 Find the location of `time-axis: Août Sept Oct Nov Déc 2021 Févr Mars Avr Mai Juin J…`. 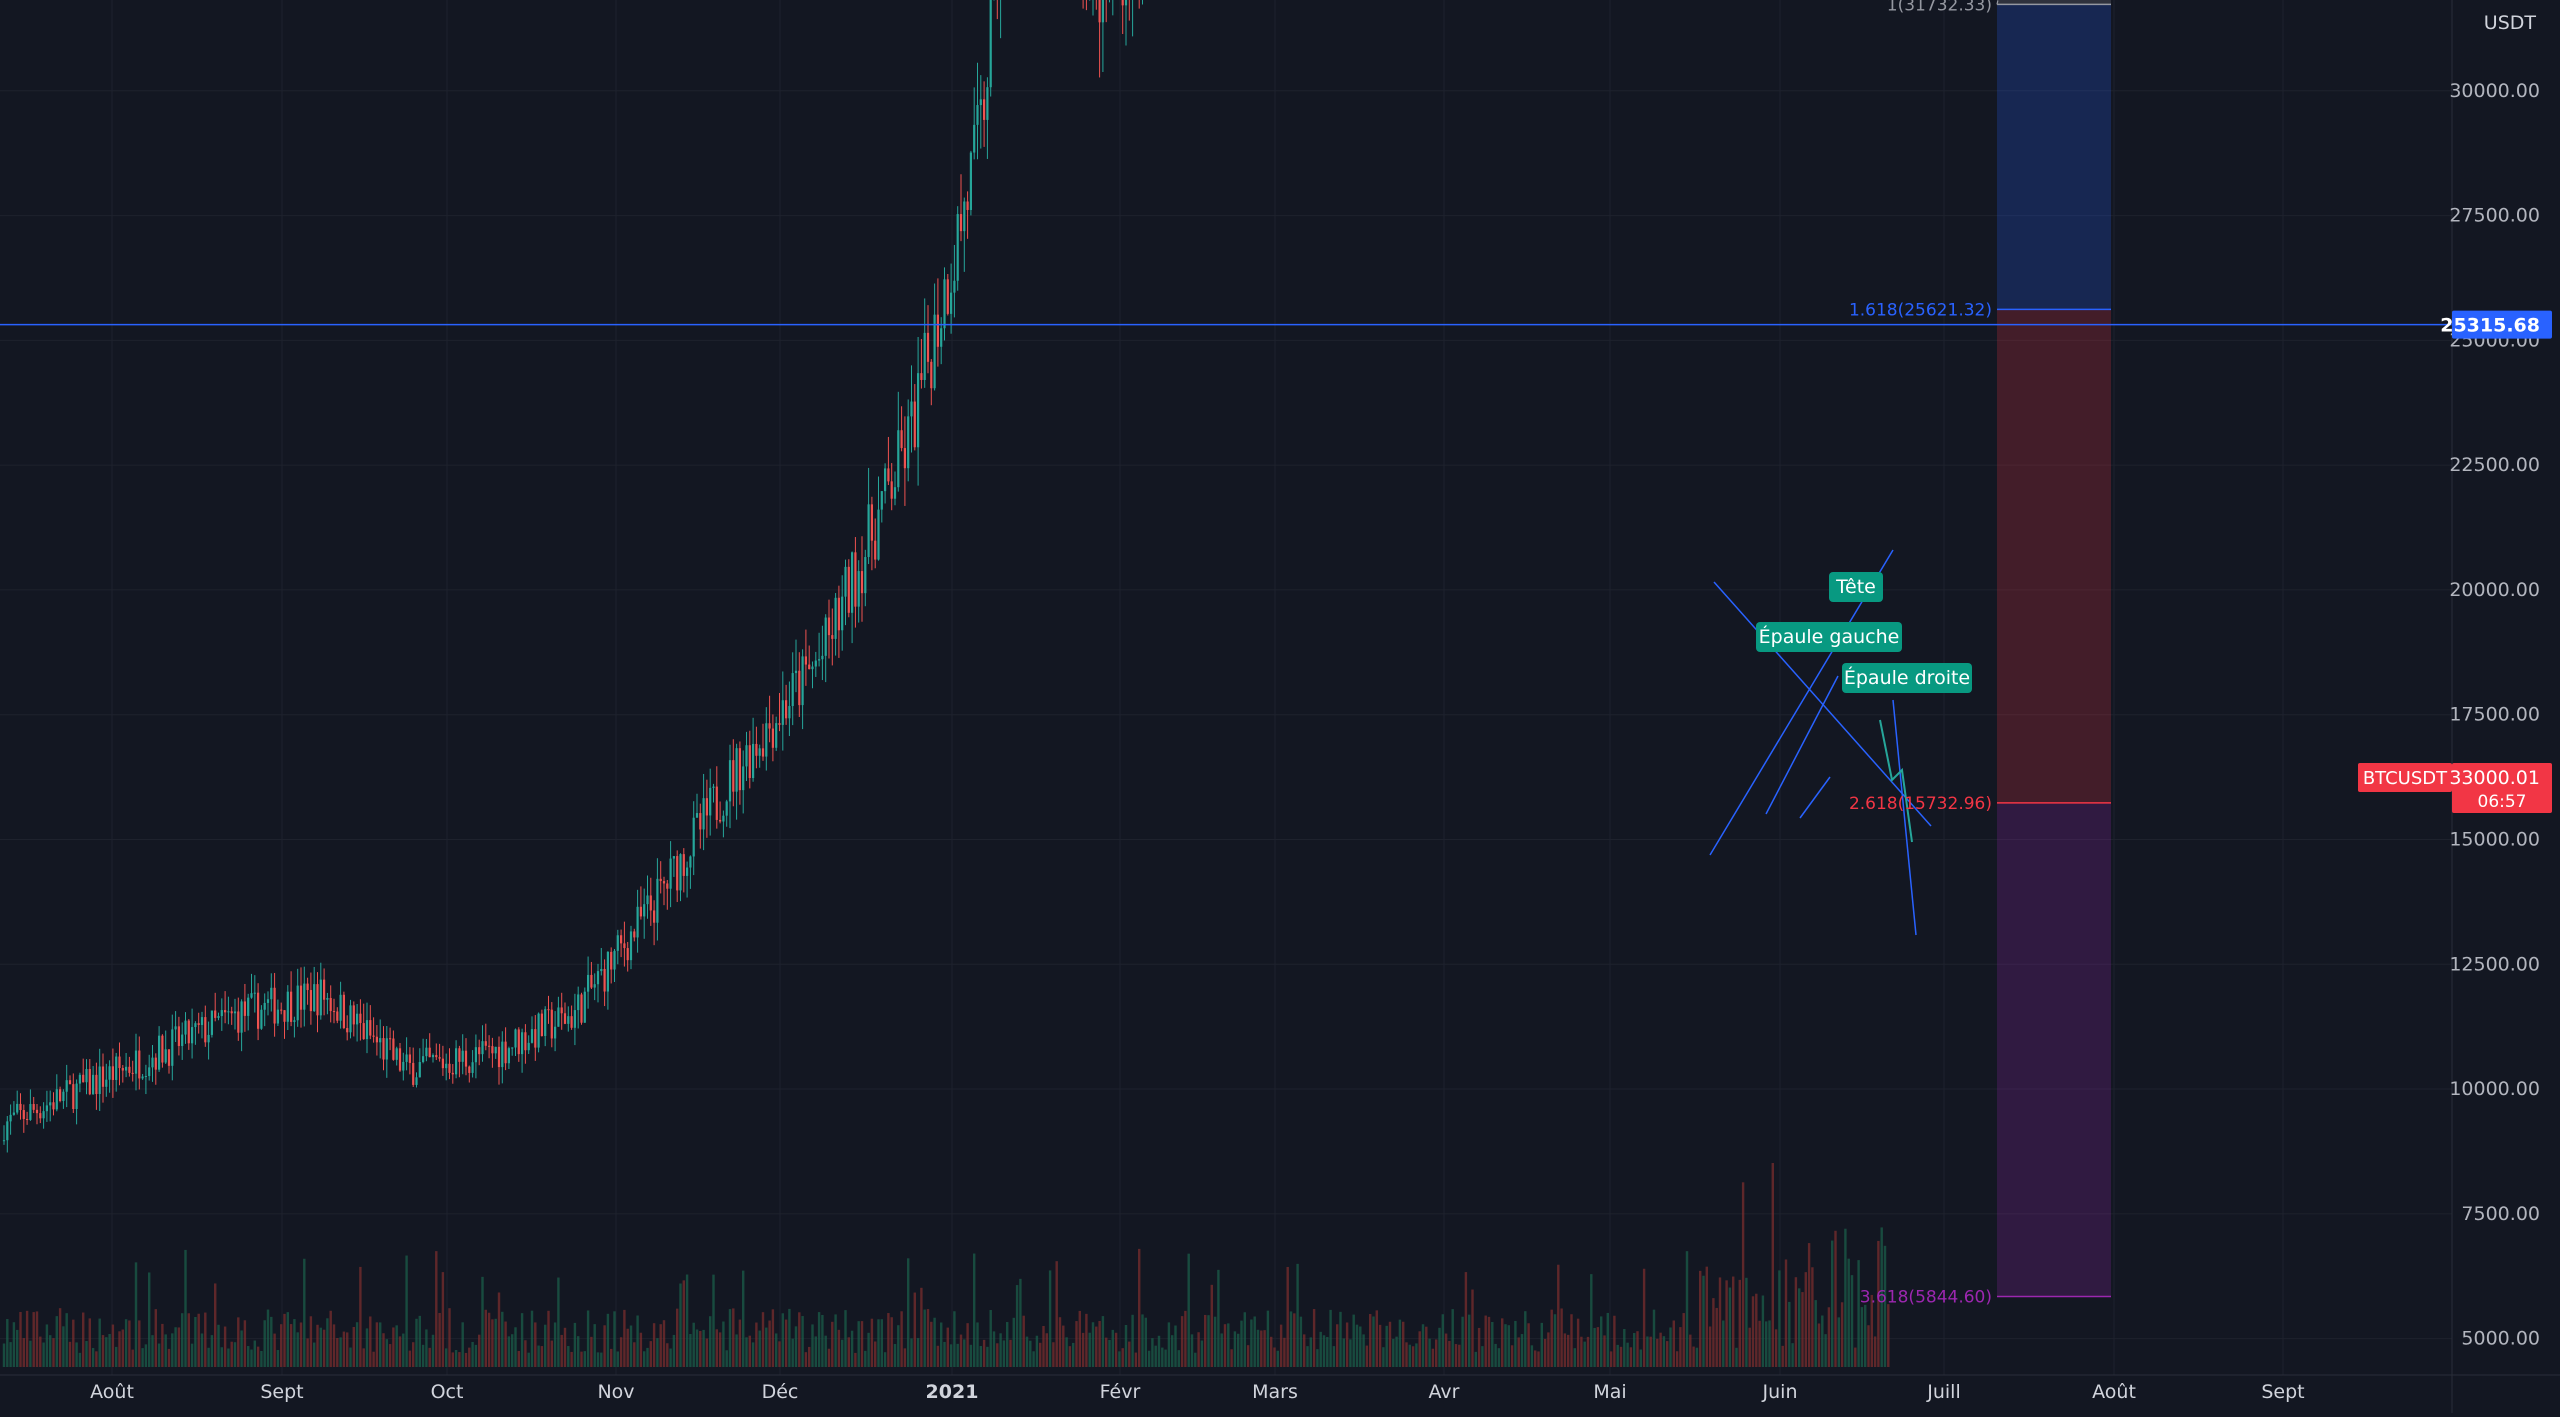

time-axis: Août Sept Oct Nov Déc 2021 Févr Mars Avr Mai Juin J… is located at coordinates (1280, 1388).